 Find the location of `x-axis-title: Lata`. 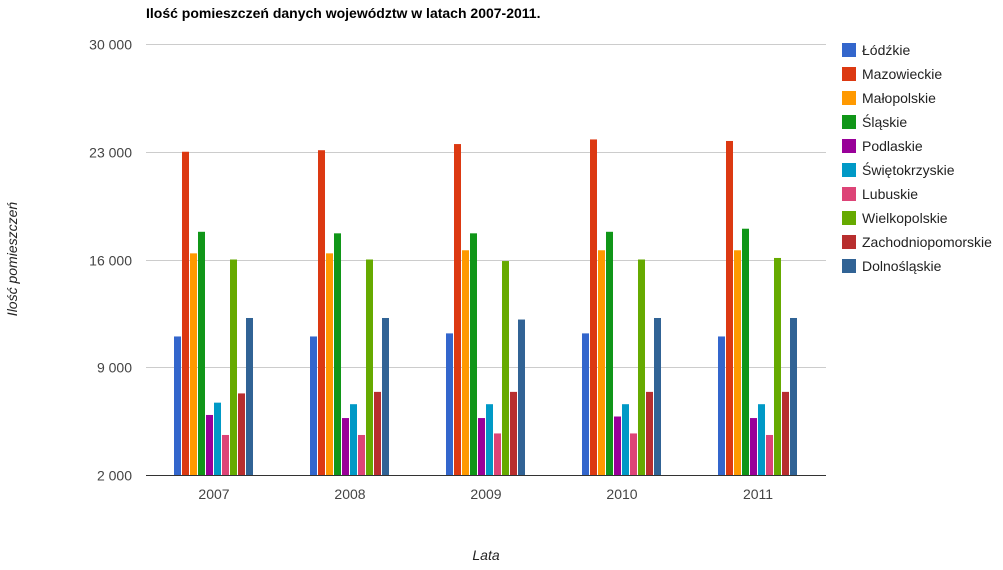

x-axis-title: Lata is located at coordinates (485, 555).